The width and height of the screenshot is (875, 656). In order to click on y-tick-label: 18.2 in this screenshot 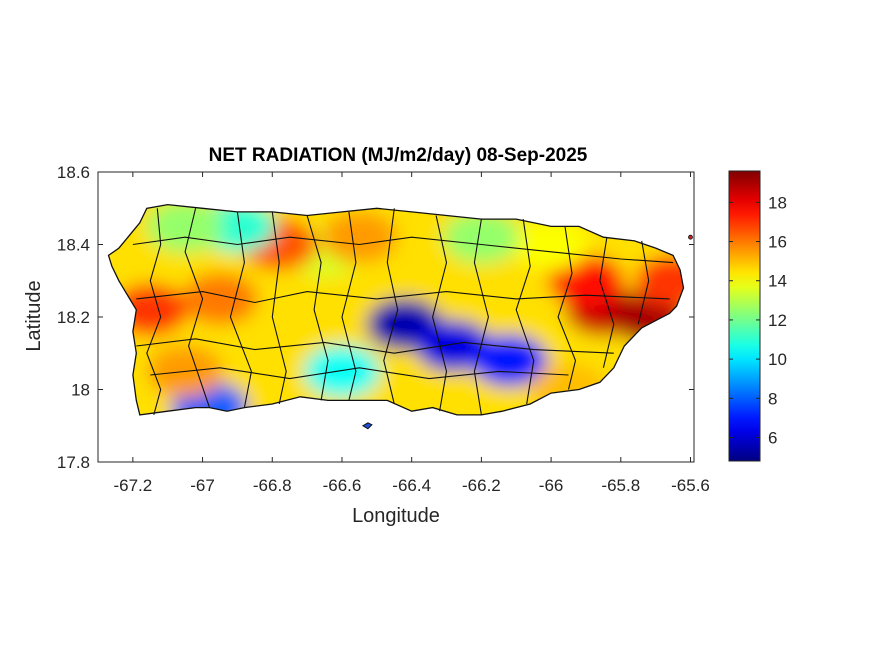, I will do `click(73, 317)`.